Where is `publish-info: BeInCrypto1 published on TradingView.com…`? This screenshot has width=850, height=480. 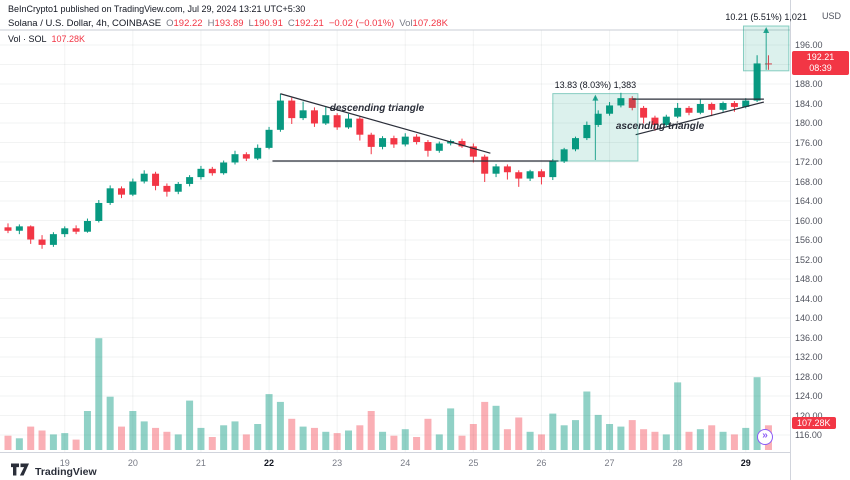 publish-info: BeInCrypto1 published on TradingView.com… is located at coordinates (157, 9).